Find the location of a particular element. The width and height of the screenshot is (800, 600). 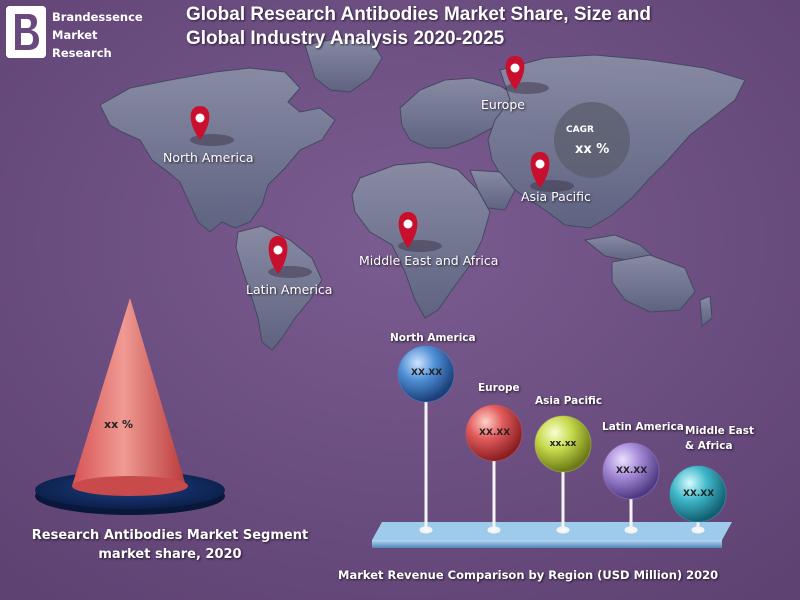

ball-stems is located at coordinates (562, 468).